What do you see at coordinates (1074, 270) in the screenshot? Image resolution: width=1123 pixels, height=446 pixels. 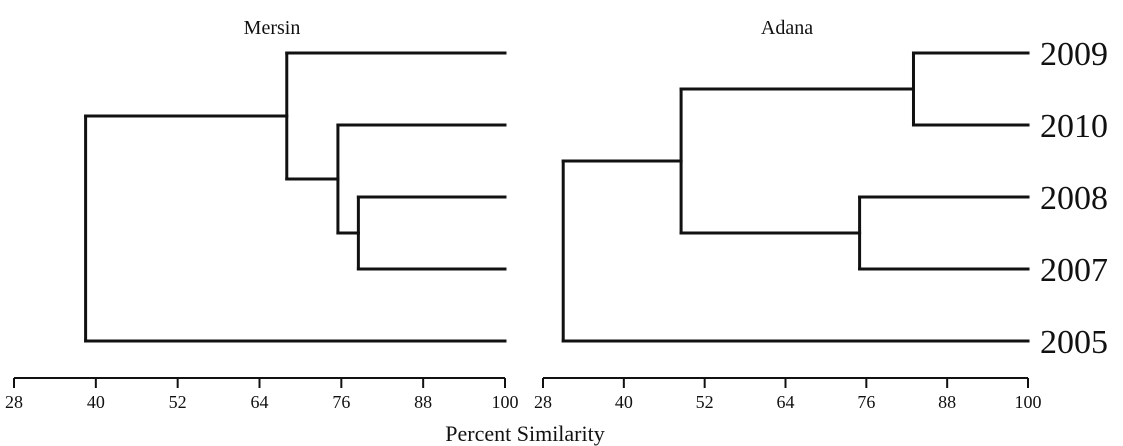 I see `leaf-label: 2007` at bounding box center [1074, 270].